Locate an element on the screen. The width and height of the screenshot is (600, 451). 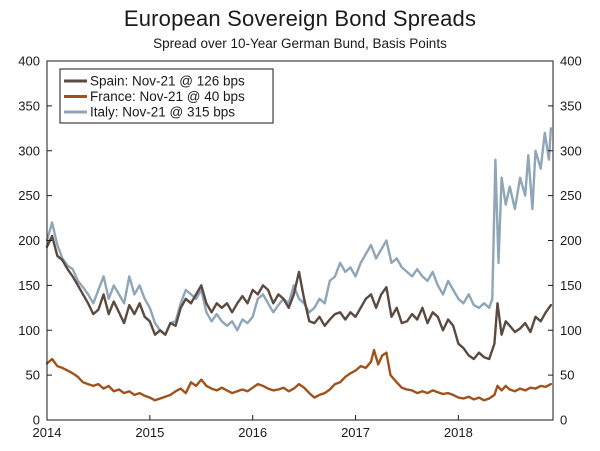
series-line-france is located at coordinates (299, 375).